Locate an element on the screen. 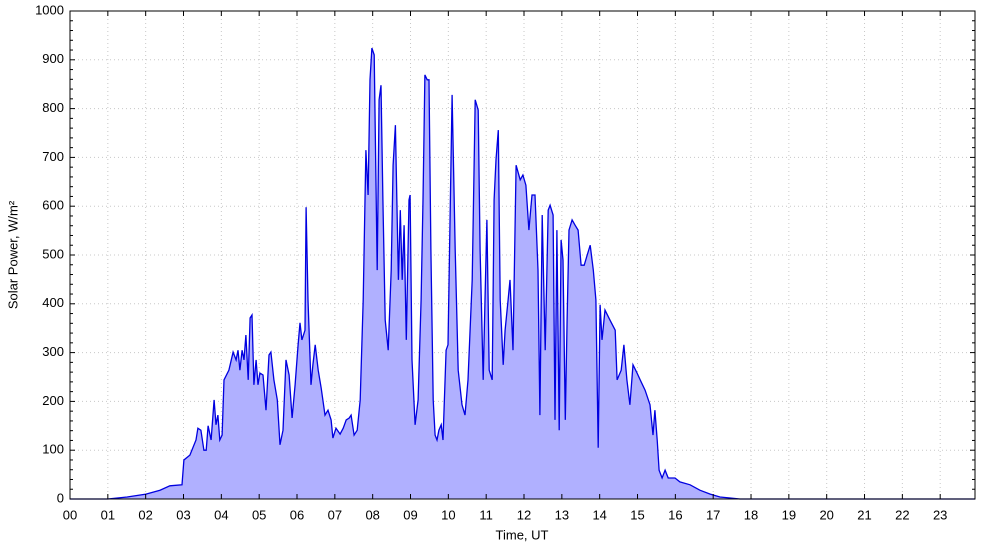  x-tick-label: 01 is located at coordinates (108, 514).